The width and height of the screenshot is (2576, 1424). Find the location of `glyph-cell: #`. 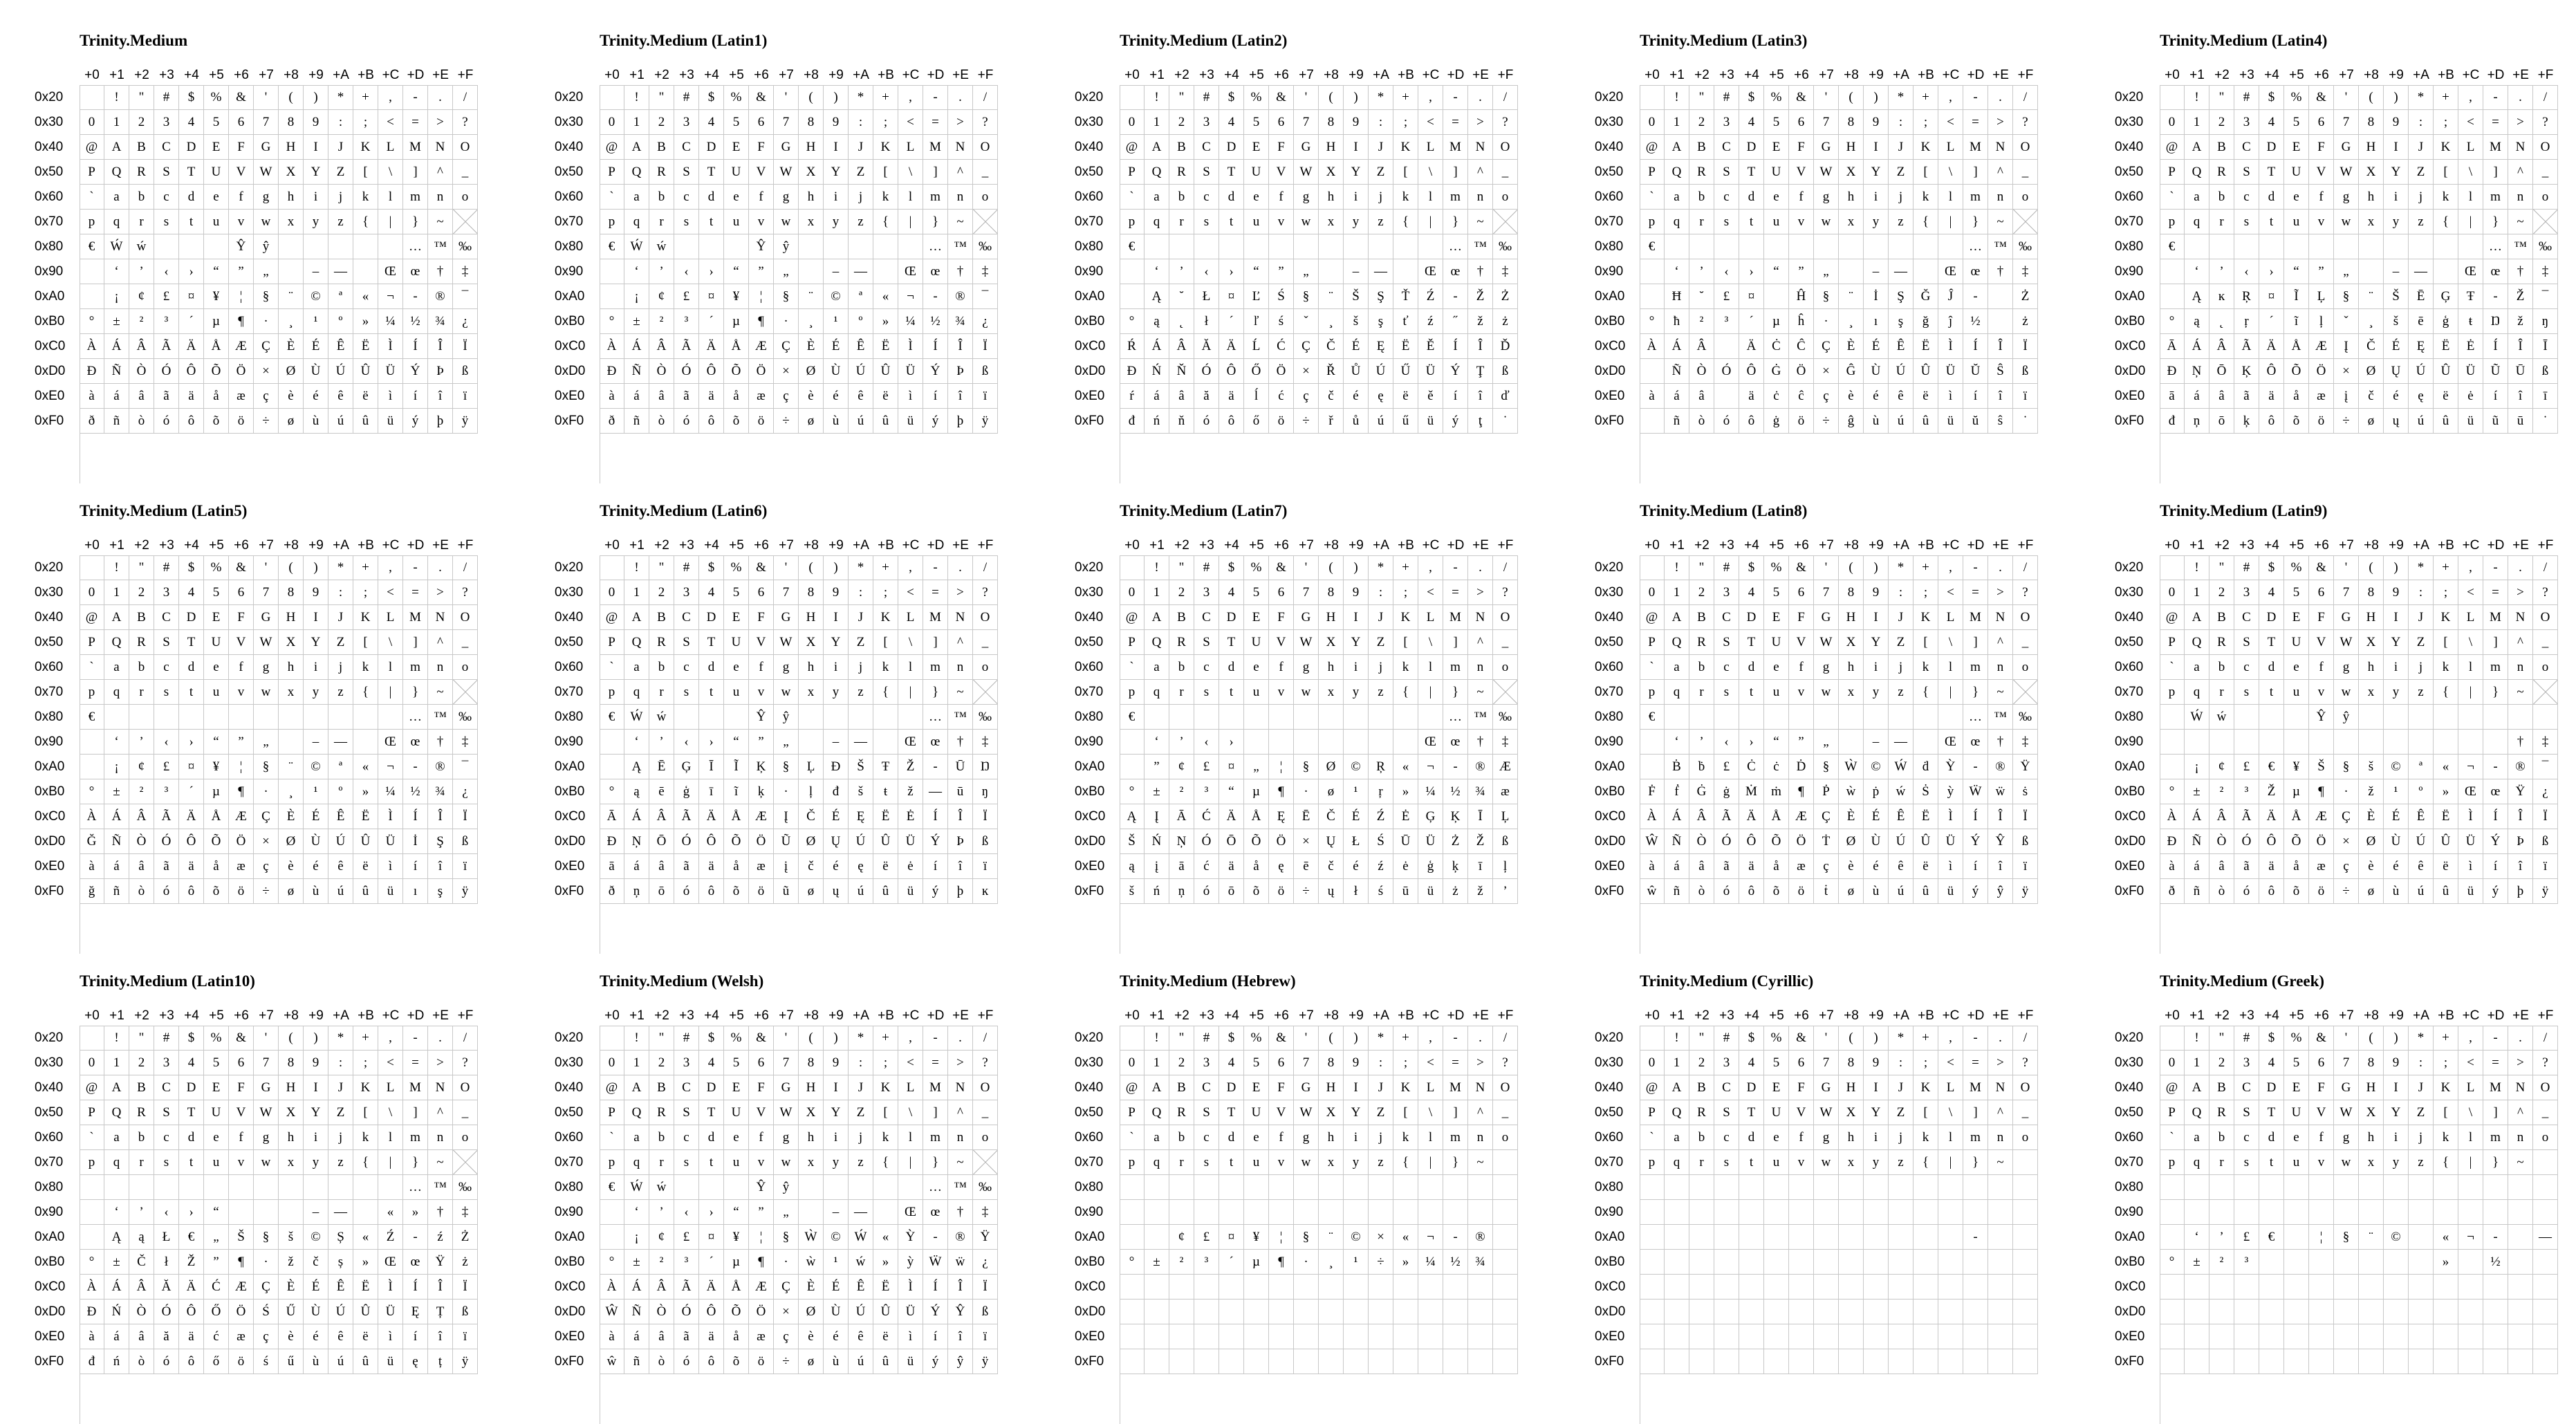

glyph-cell: # is located at coordinates (1206, 97).